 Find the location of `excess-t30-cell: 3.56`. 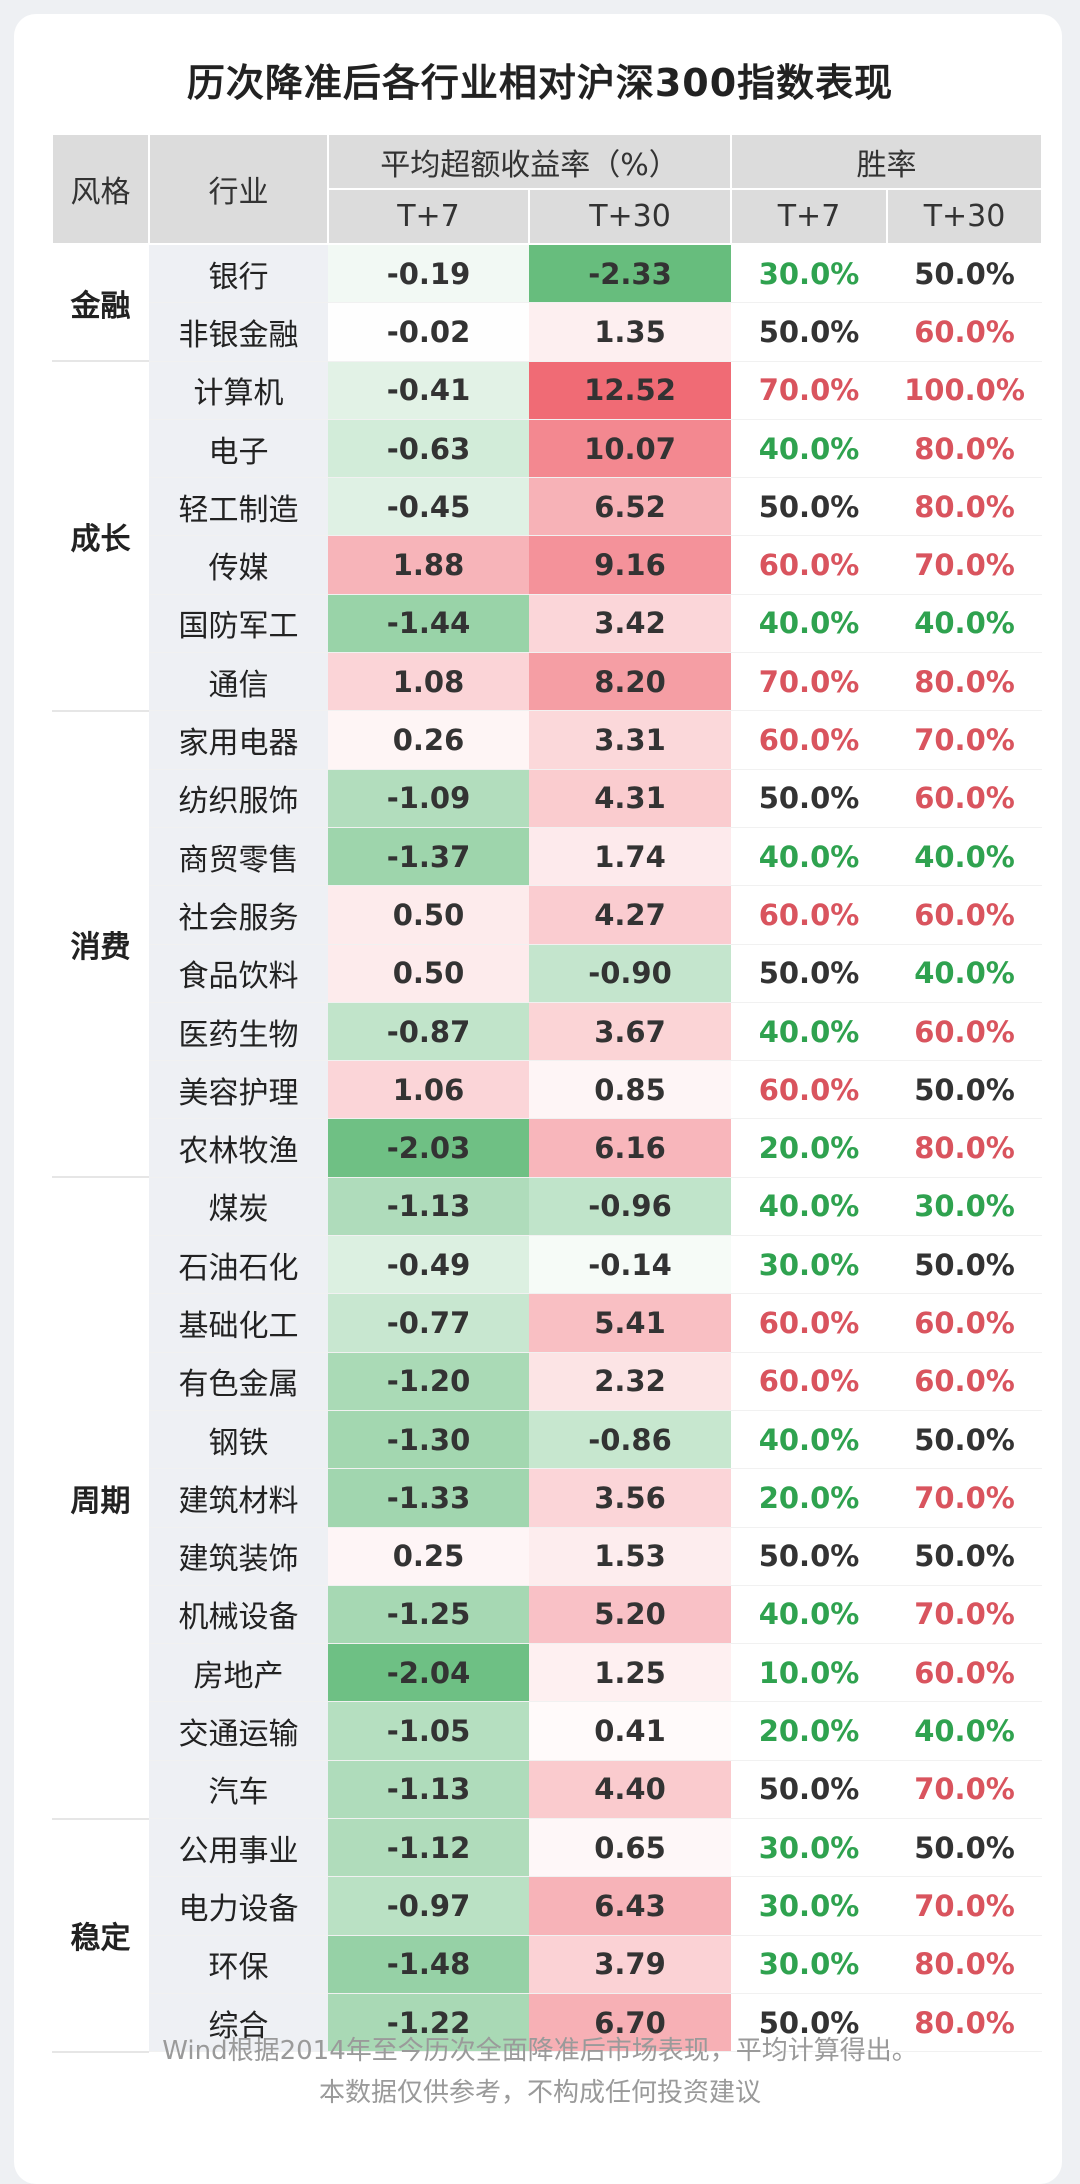

excess-t30-cell: 3.56 is located at coordinates (630, 1498).